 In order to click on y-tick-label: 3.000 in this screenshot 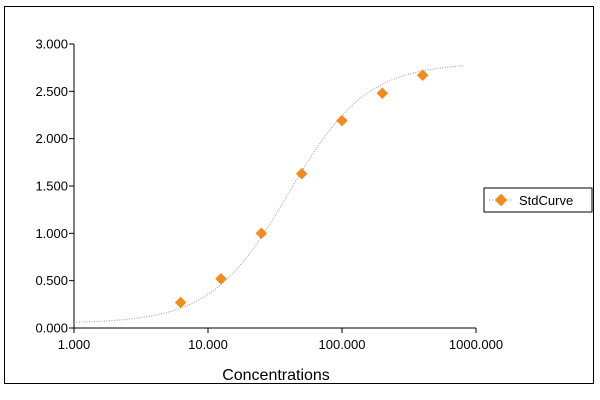, I will do `click(51, 44)`.